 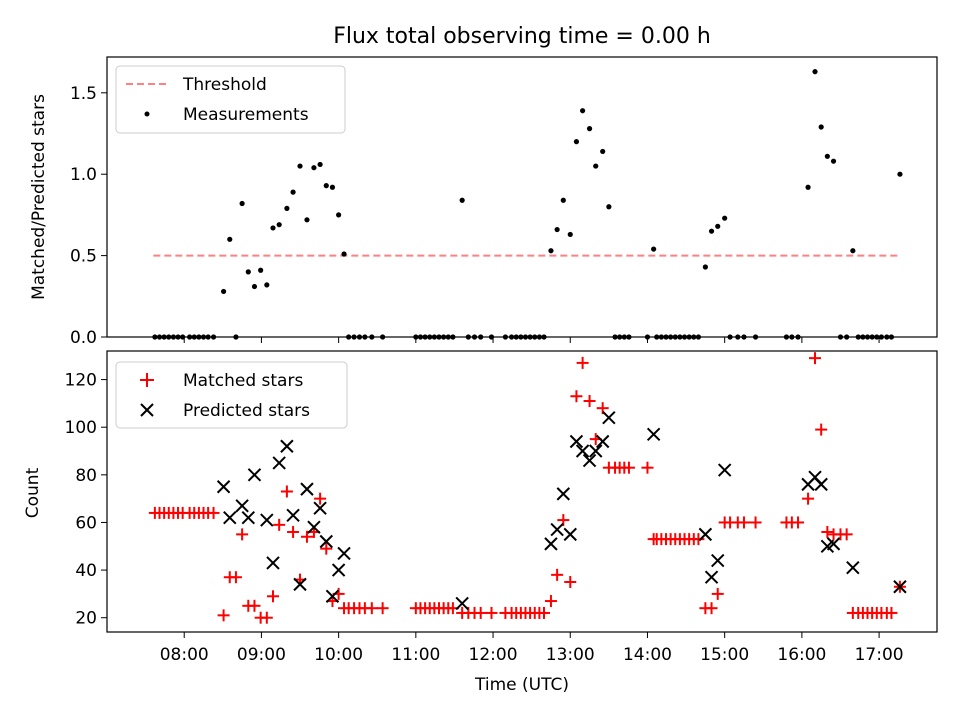 What do you see at coordinates (86, 523) in the screenshot?
I see `count-y-tick-label: 60` at bounding box center [86, 523].